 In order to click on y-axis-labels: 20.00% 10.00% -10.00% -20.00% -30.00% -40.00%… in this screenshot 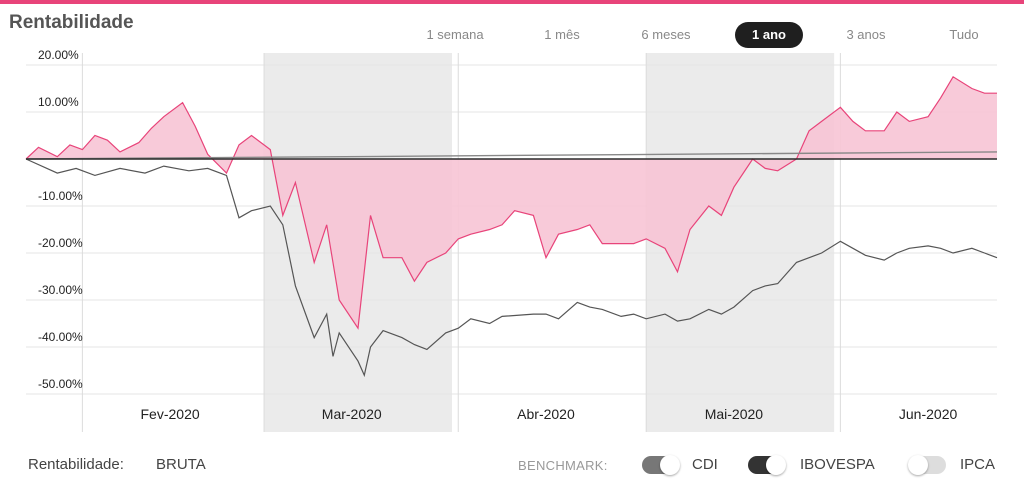, I will do `click(60, 219)`.